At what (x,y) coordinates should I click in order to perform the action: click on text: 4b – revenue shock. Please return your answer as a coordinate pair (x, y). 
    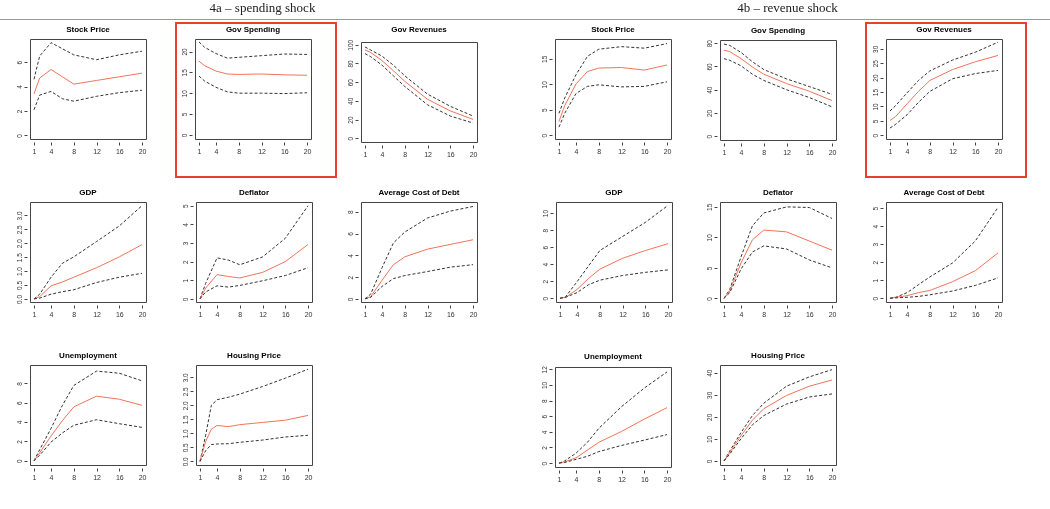
    Looking at the image, I should click on (787, 8).